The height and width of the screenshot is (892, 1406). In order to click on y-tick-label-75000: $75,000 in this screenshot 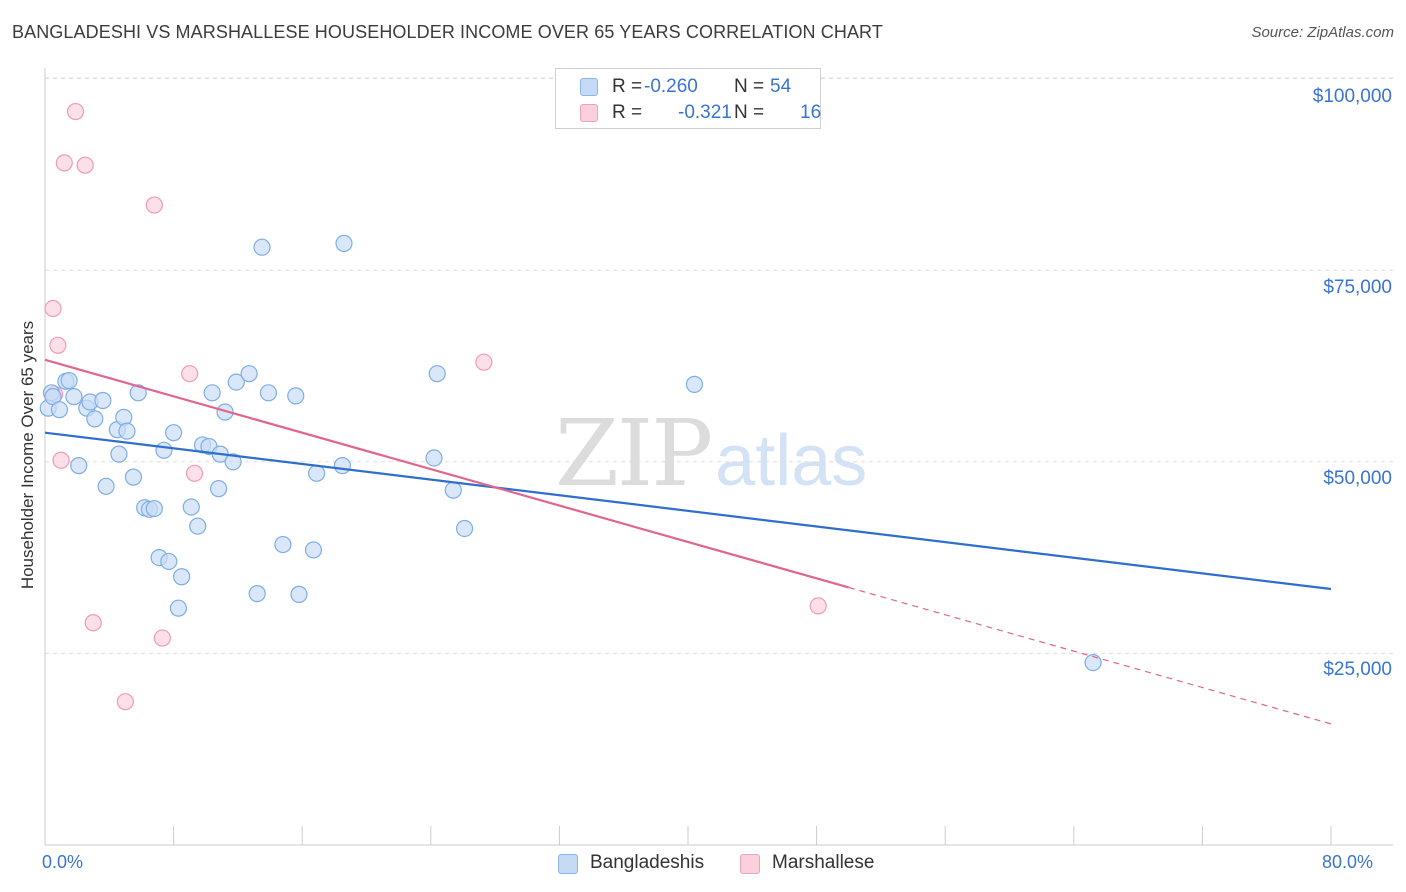, I will do `click(1357, 287)`.